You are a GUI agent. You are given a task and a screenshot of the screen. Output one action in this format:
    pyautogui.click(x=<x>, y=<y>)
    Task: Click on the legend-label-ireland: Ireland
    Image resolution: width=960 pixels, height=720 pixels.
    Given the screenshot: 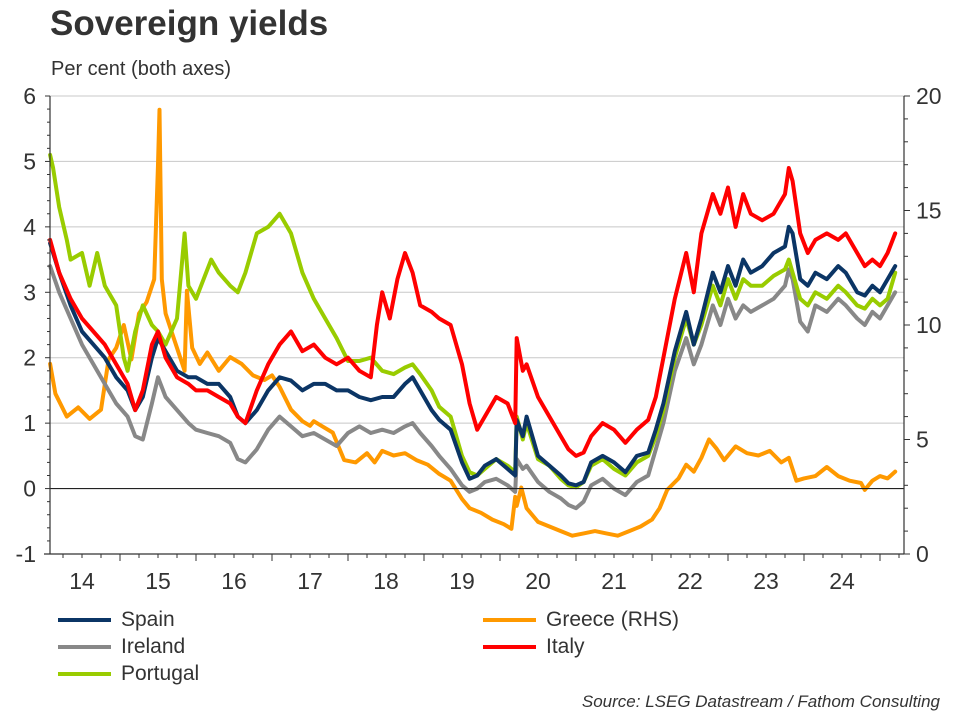 What is the action you would take?
    pyautogui.click(x=153, y=646)
    